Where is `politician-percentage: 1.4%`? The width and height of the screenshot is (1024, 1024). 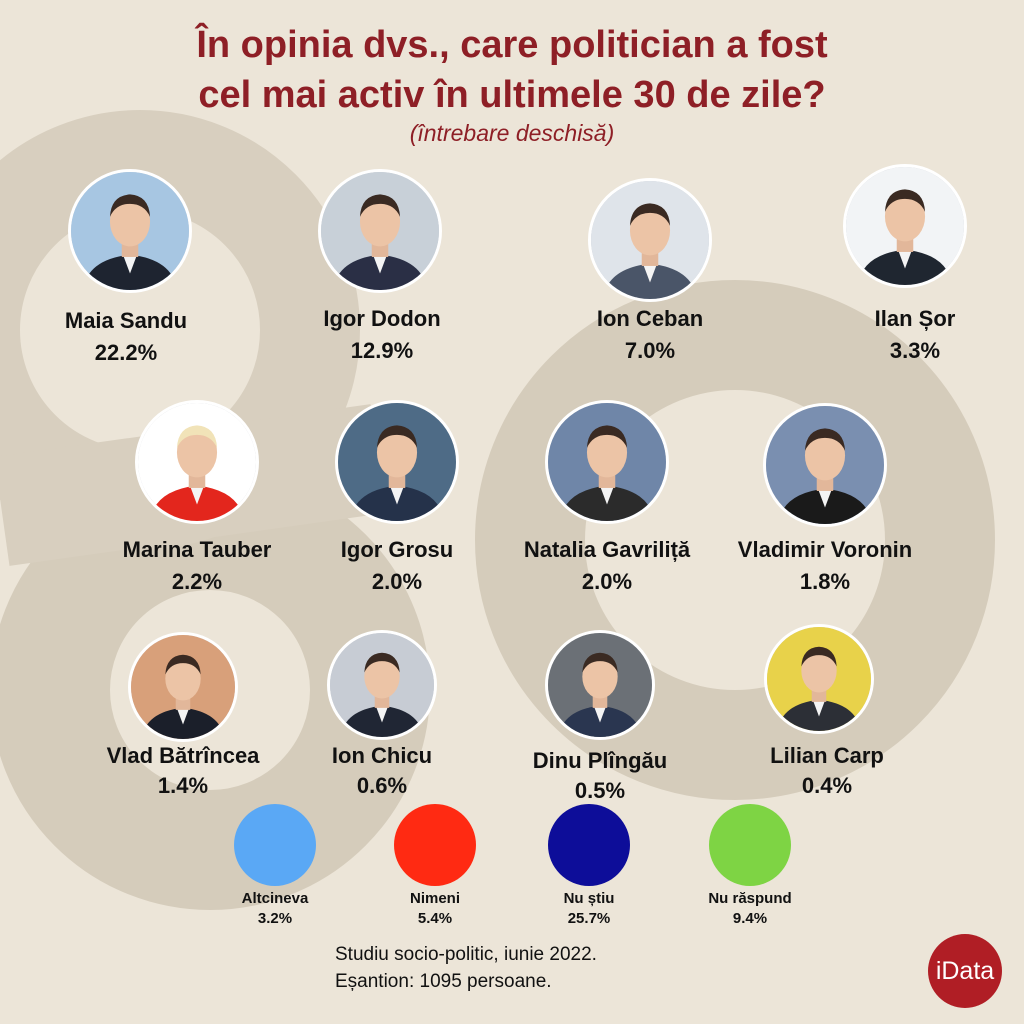 politician-percentage: 1.4% is located at coordinates (183, 785).